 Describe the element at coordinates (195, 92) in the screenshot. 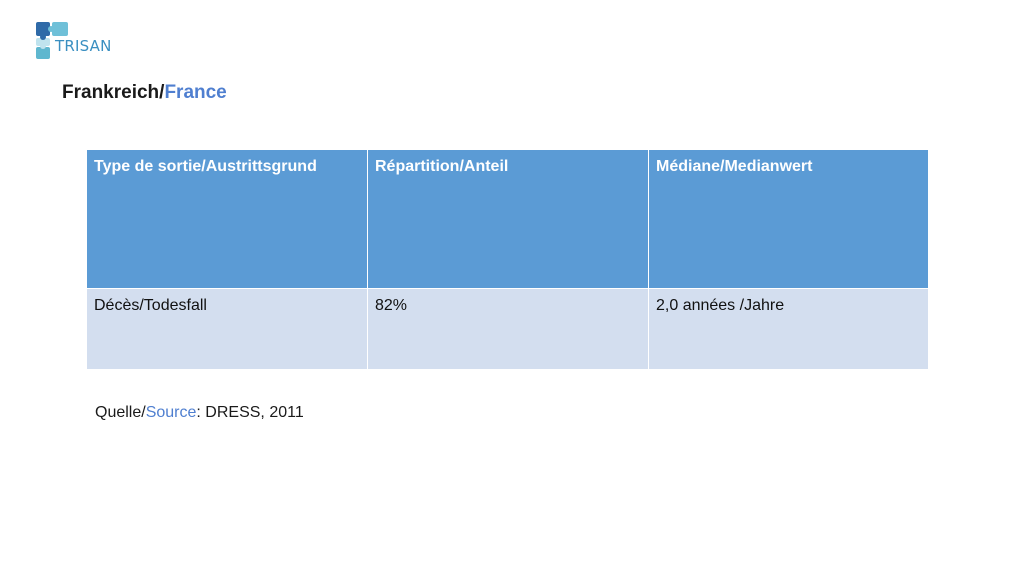

I see `title-french: France` at that location.